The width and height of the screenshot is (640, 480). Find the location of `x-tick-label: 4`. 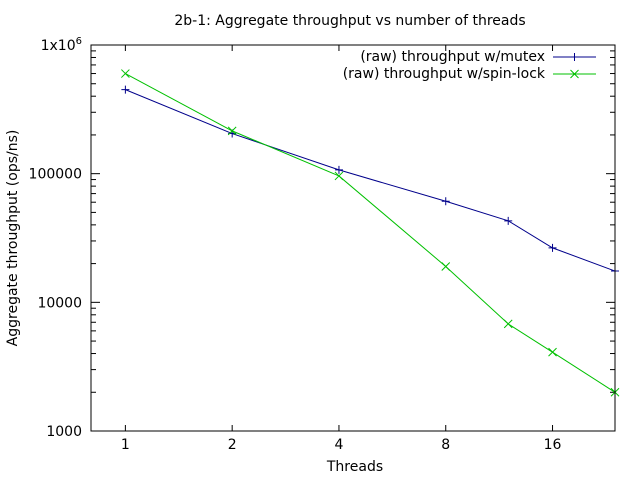

x-tick-label: 4 is located at coordinates (338, 445).